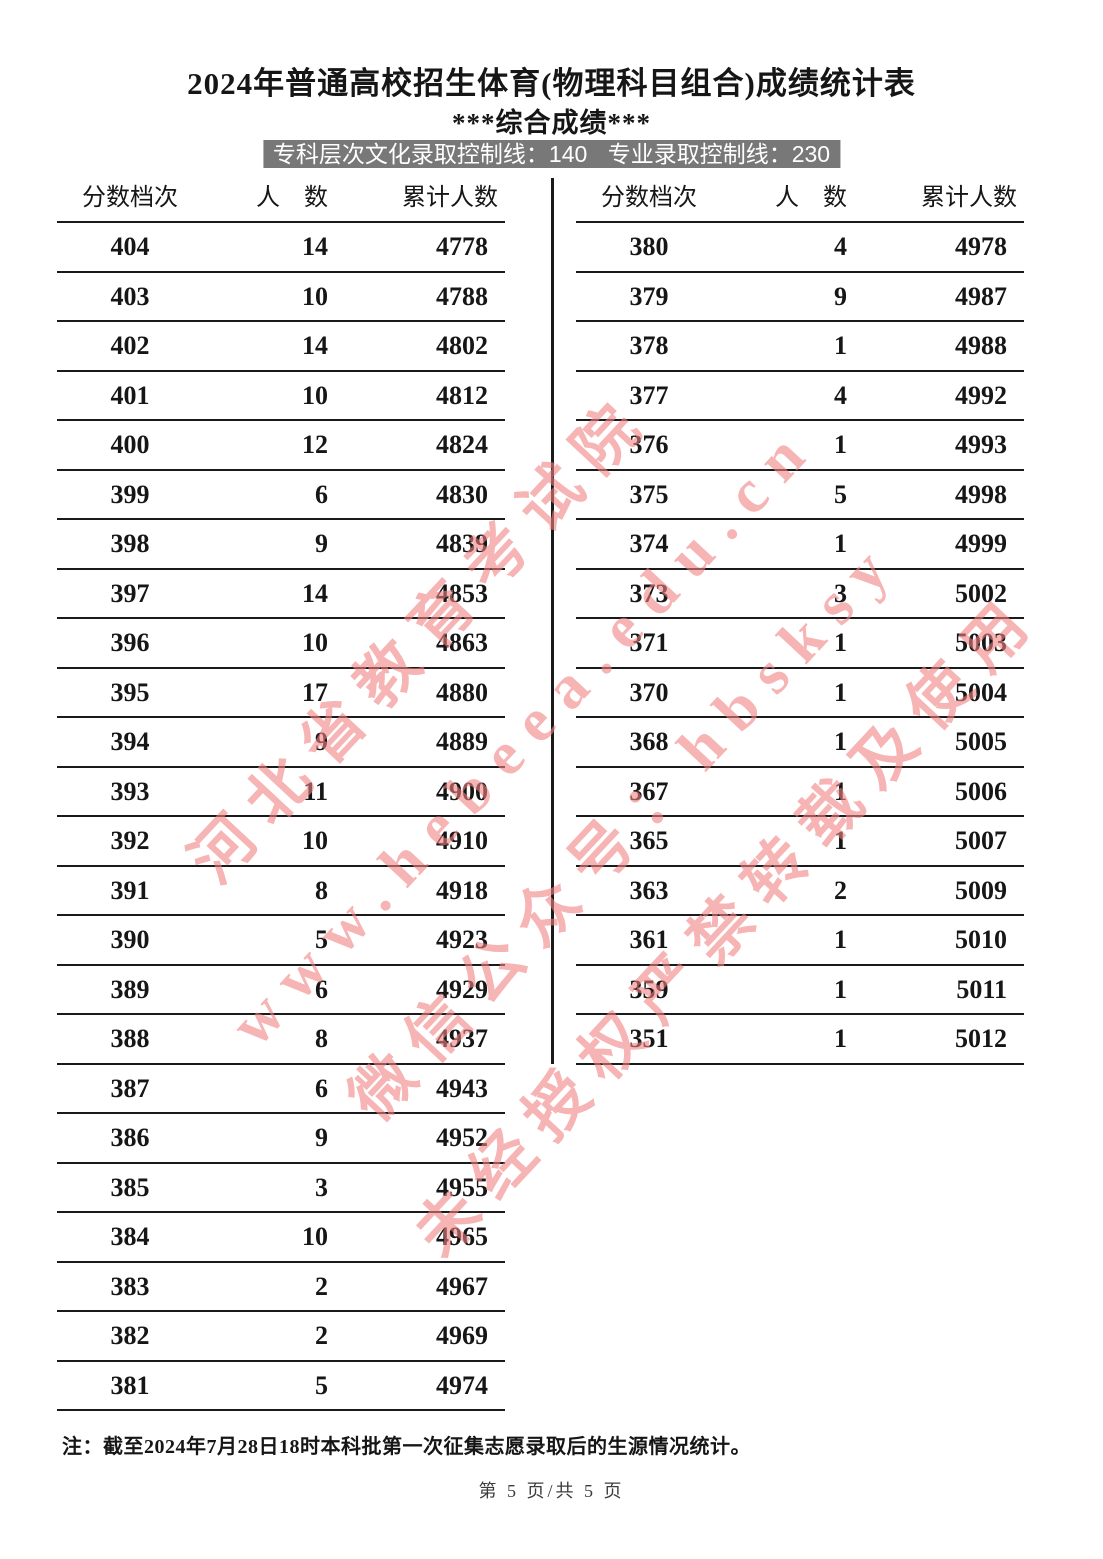  Describe the element at coordinates (462, 543) in the screenshot. I see `cumulative-cell: 4839` at that location.